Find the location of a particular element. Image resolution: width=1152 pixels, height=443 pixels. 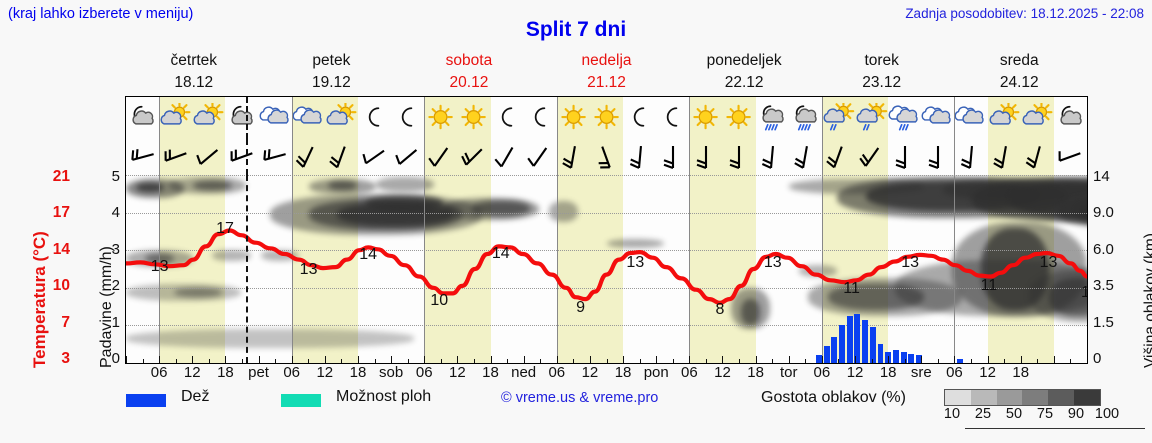

current-time-line is located at coordinates (246, 118).